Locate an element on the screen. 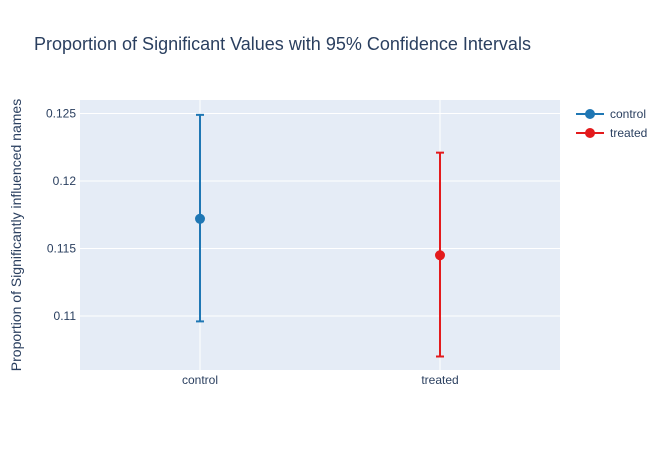 The width and height of the screenshot is (672, 450). legend-label: treated is located at coordinates (628, 133).